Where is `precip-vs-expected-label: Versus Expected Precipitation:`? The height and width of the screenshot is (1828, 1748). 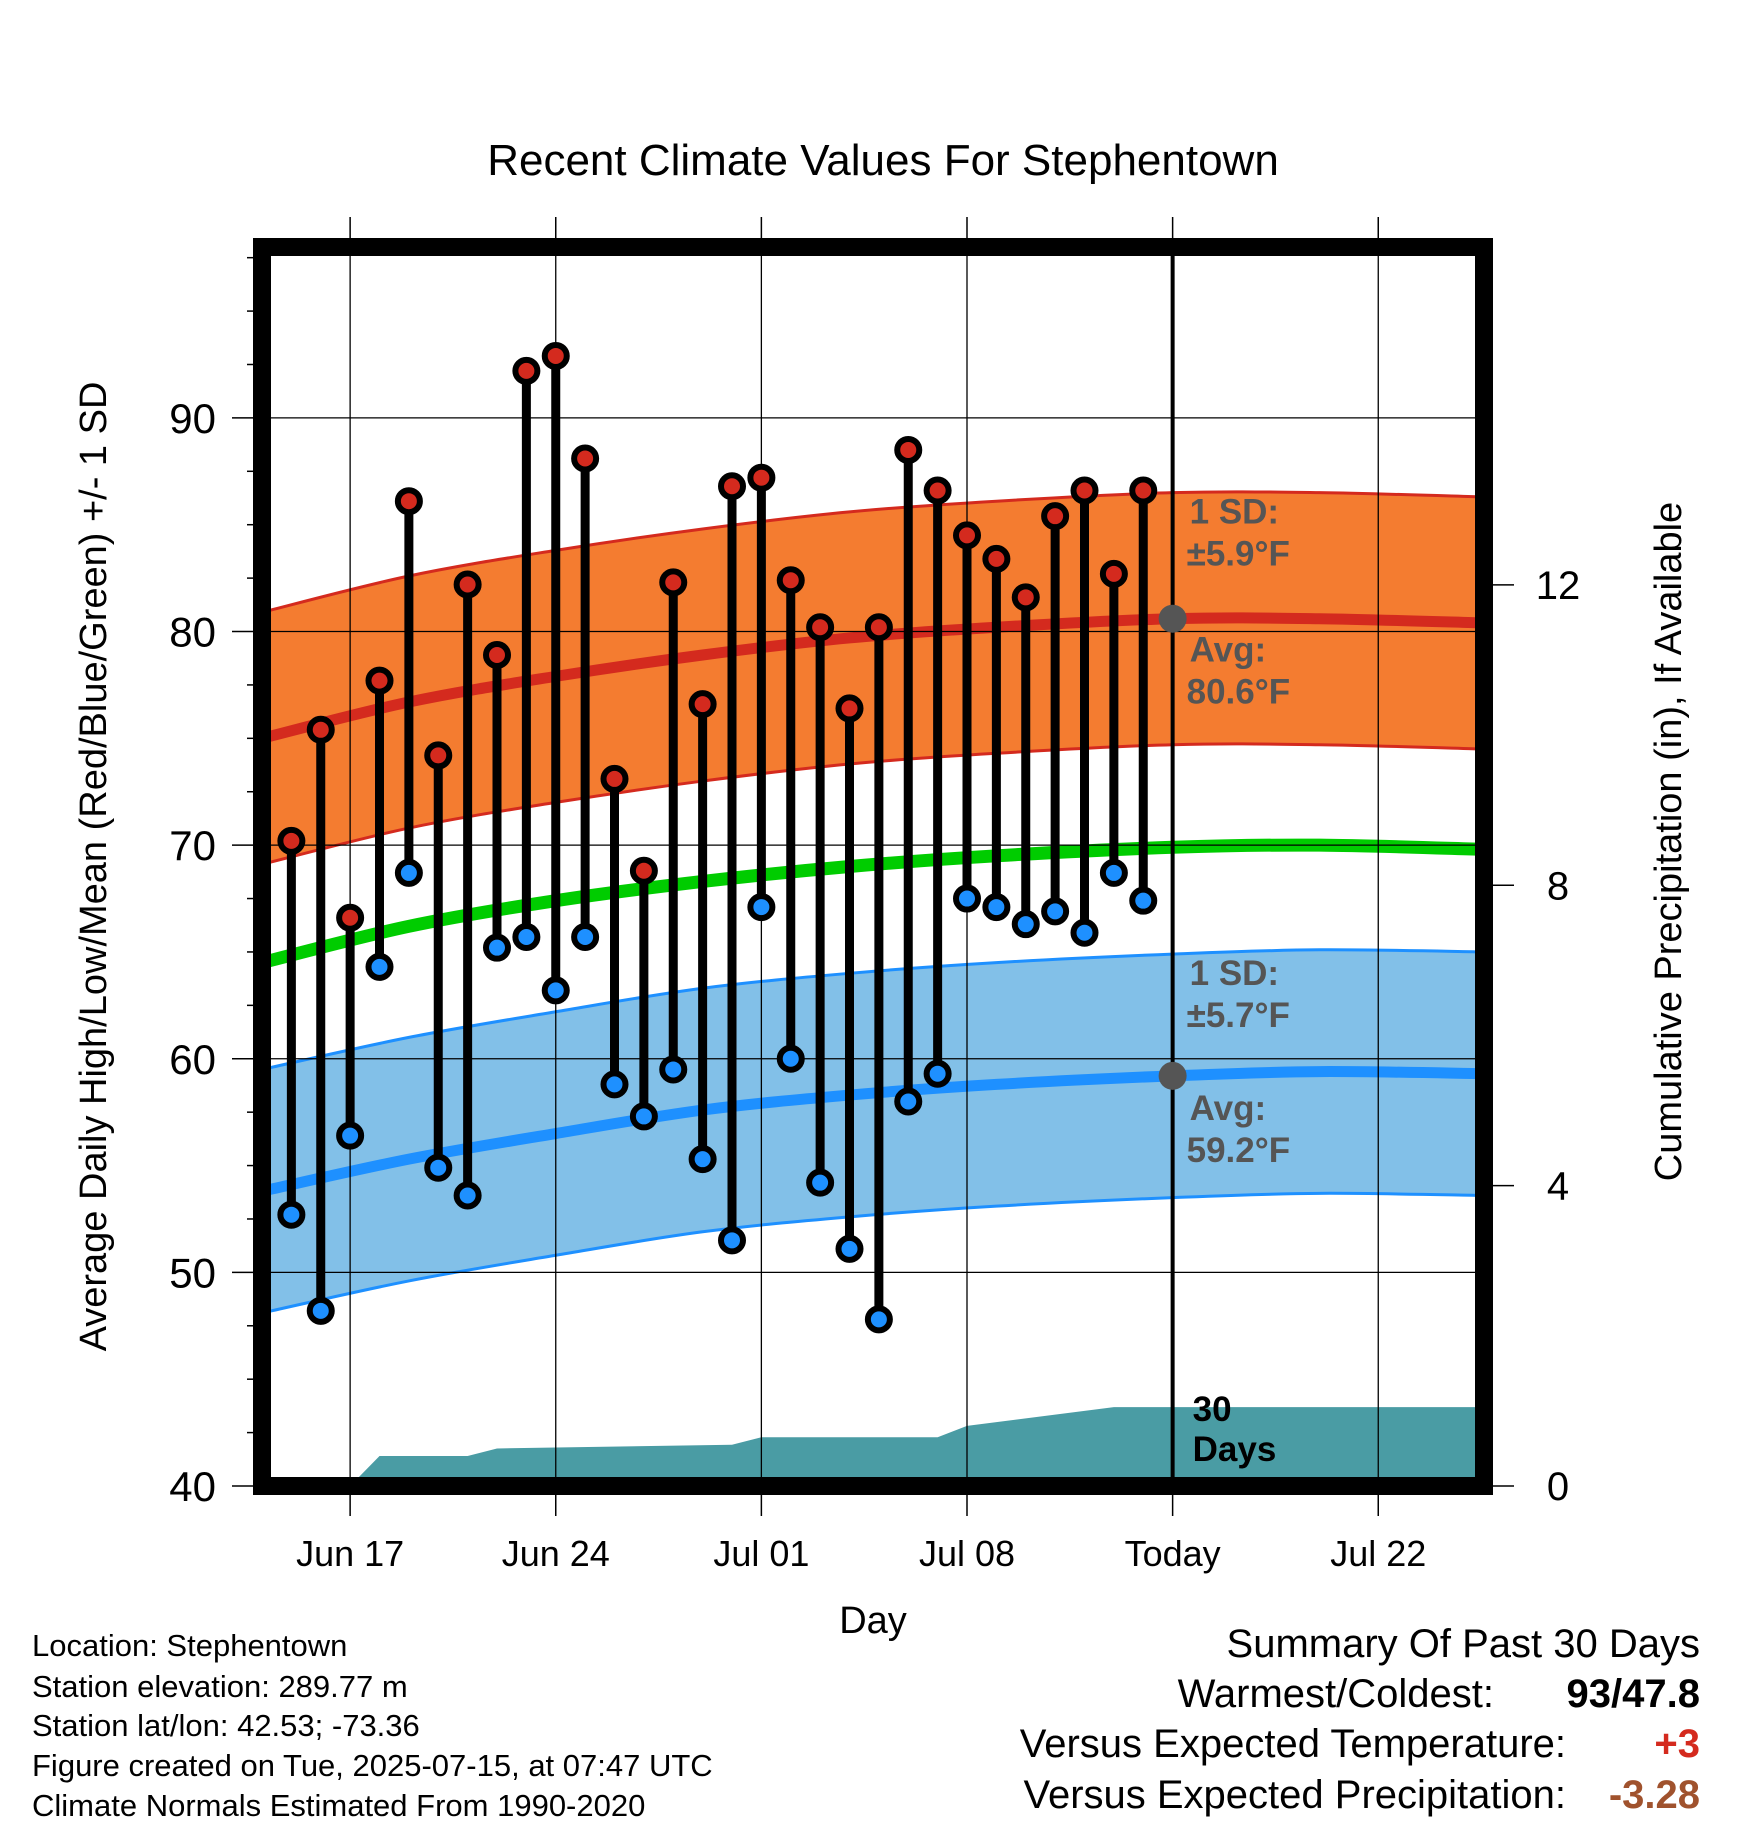 precip-vs-expected-label: Versus Expected Precipitation: is located at coordinates (1294, 1795).